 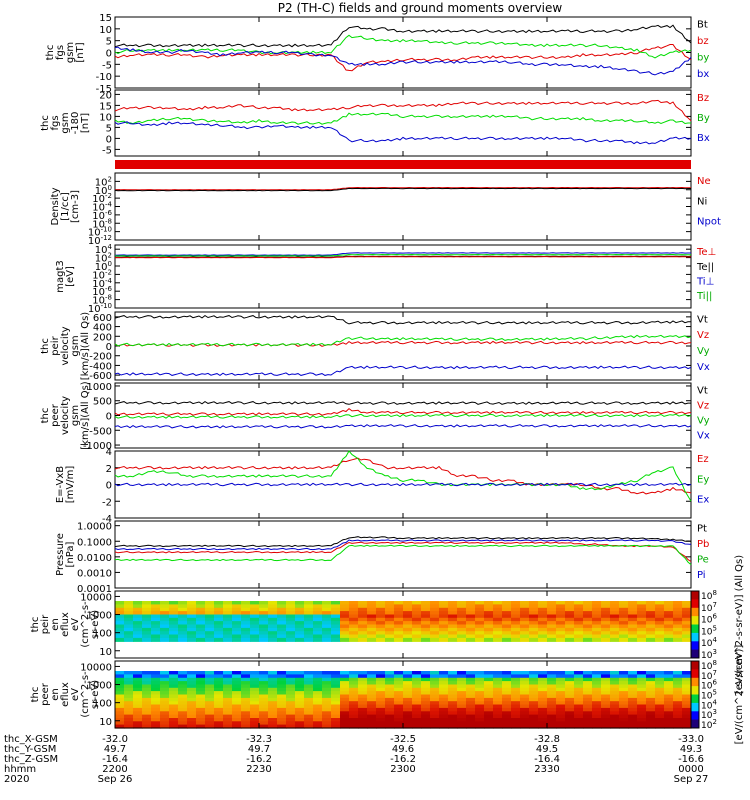 I want to click on legend-Npot: Npot, so click(x=709, y=222).